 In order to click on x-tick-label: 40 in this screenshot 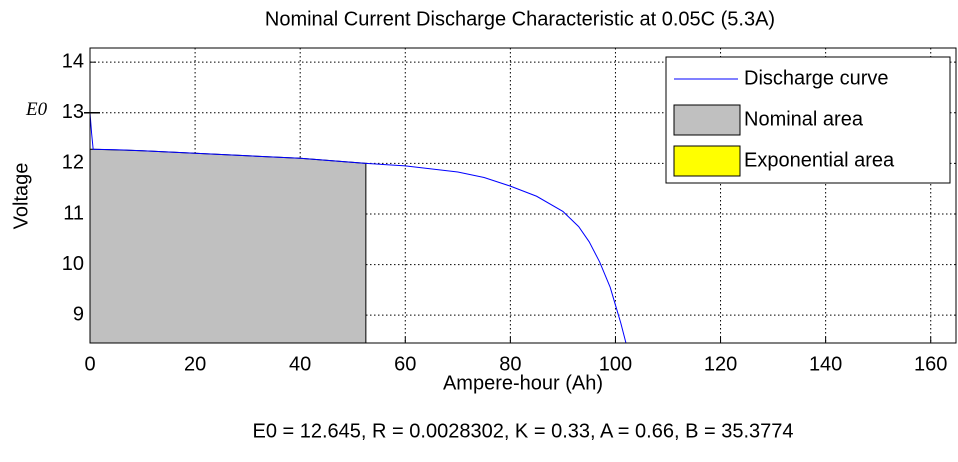, I will do `click(300, 364)`.